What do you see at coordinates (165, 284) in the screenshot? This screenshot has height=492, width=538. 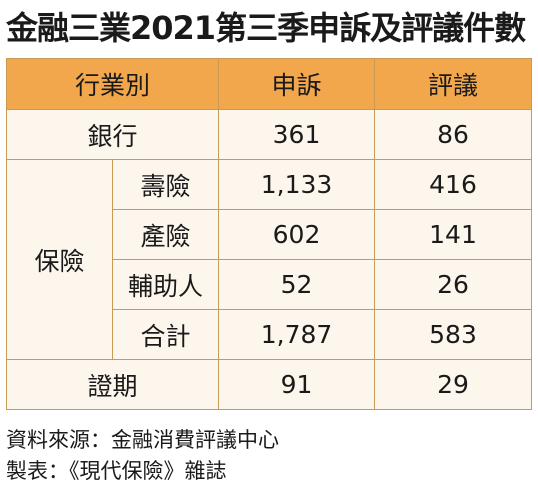 I see `row-label: 輔助人` at bounding box center [165, 284].